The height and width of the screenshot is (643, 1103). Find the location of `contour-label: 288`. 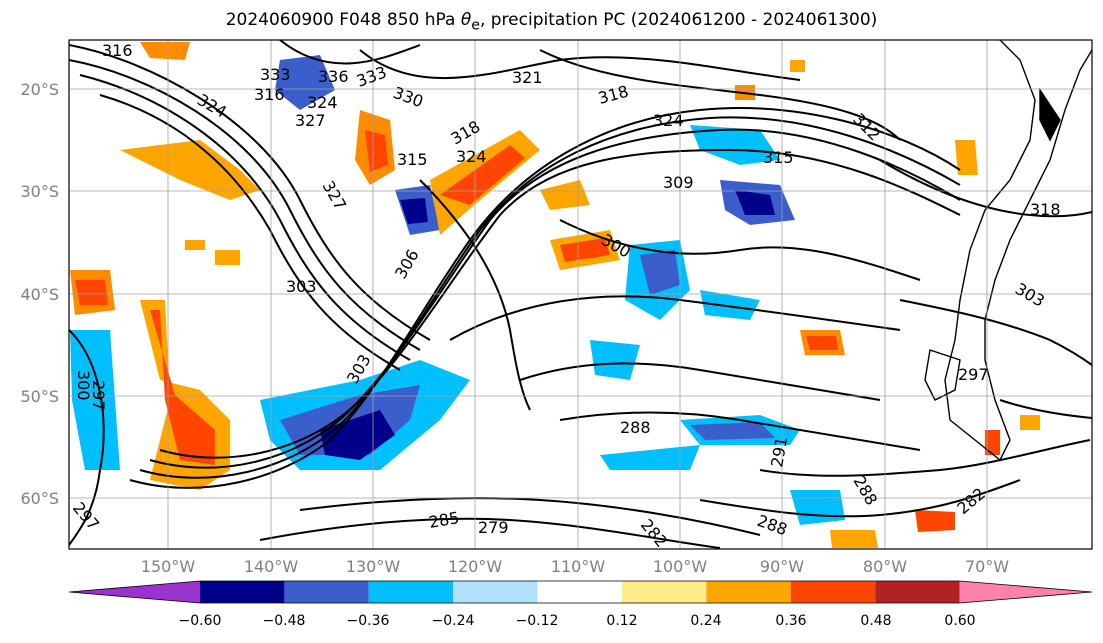

contour-label: 288 is located at coordinates (635, 427).